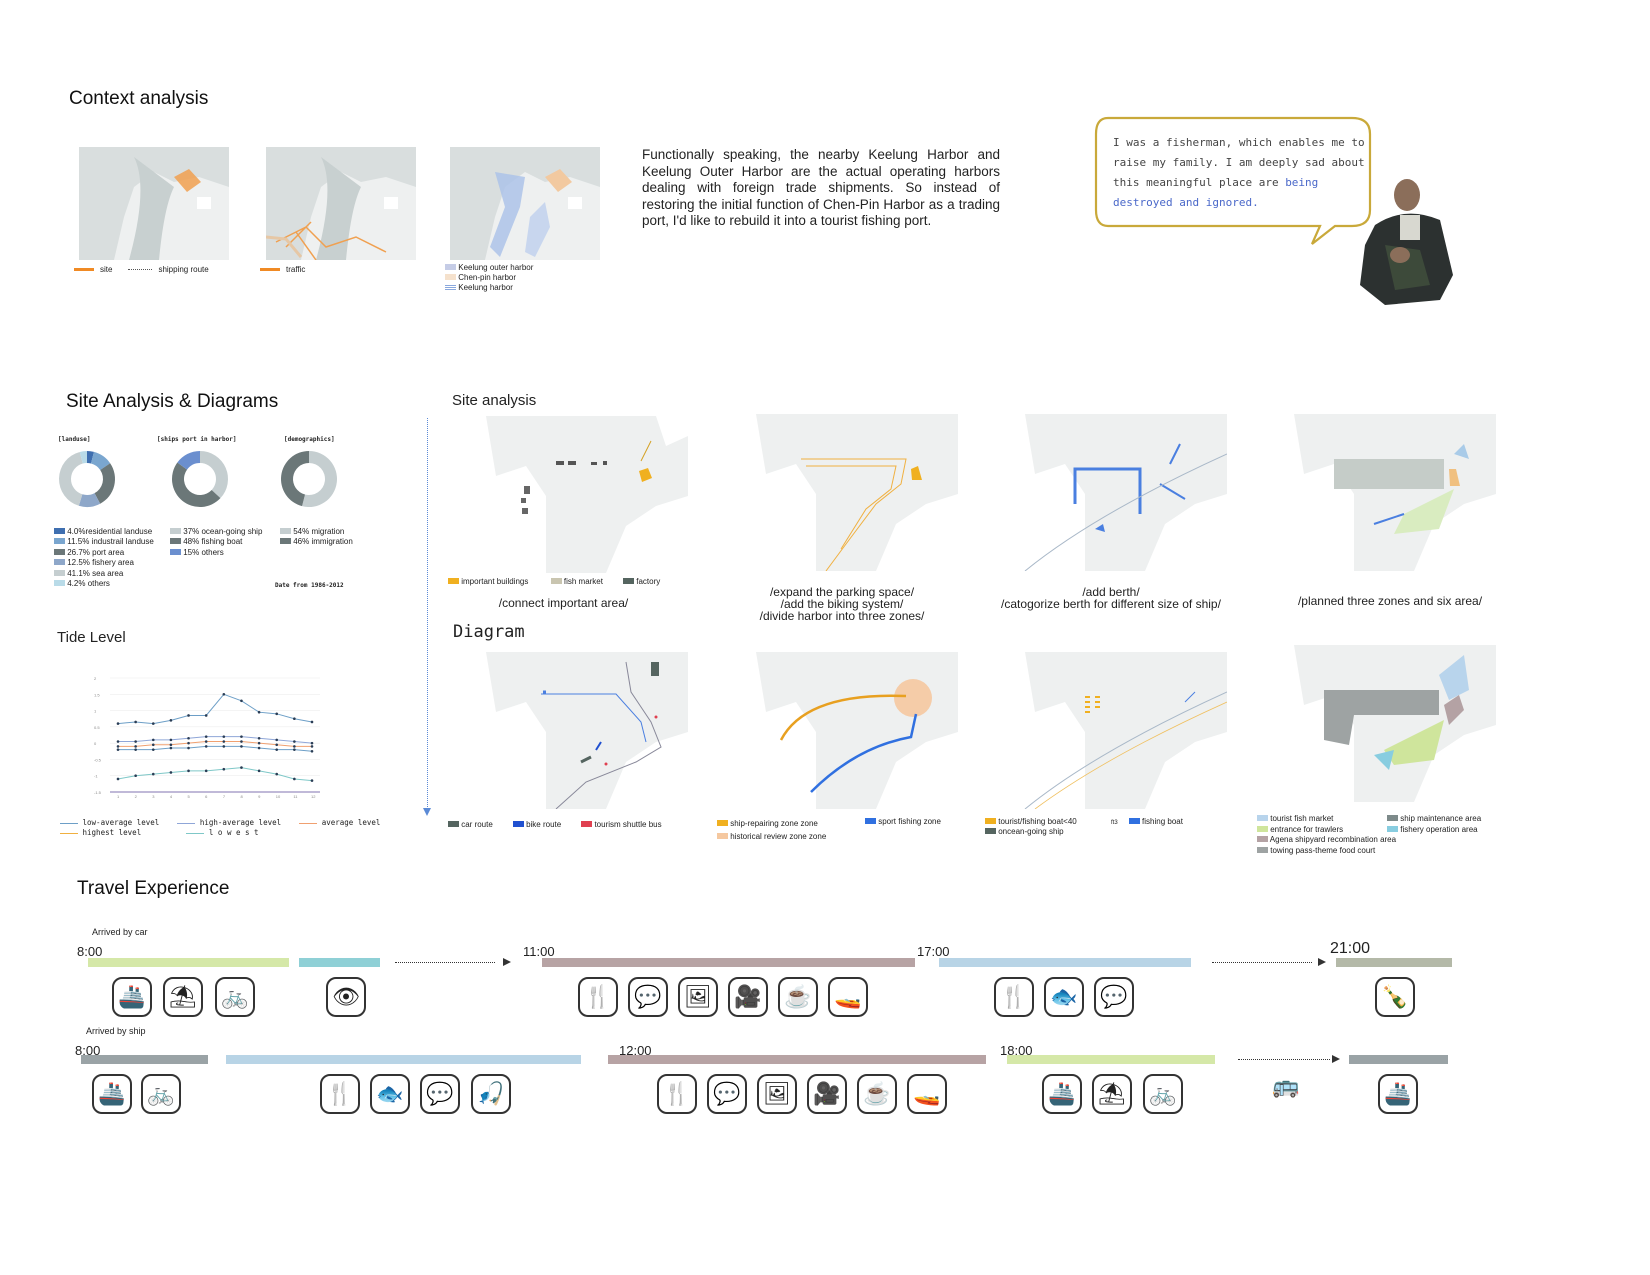 The image size is (1650, 1275). I want to click on x-tick-label: 5, so click(189, 796).